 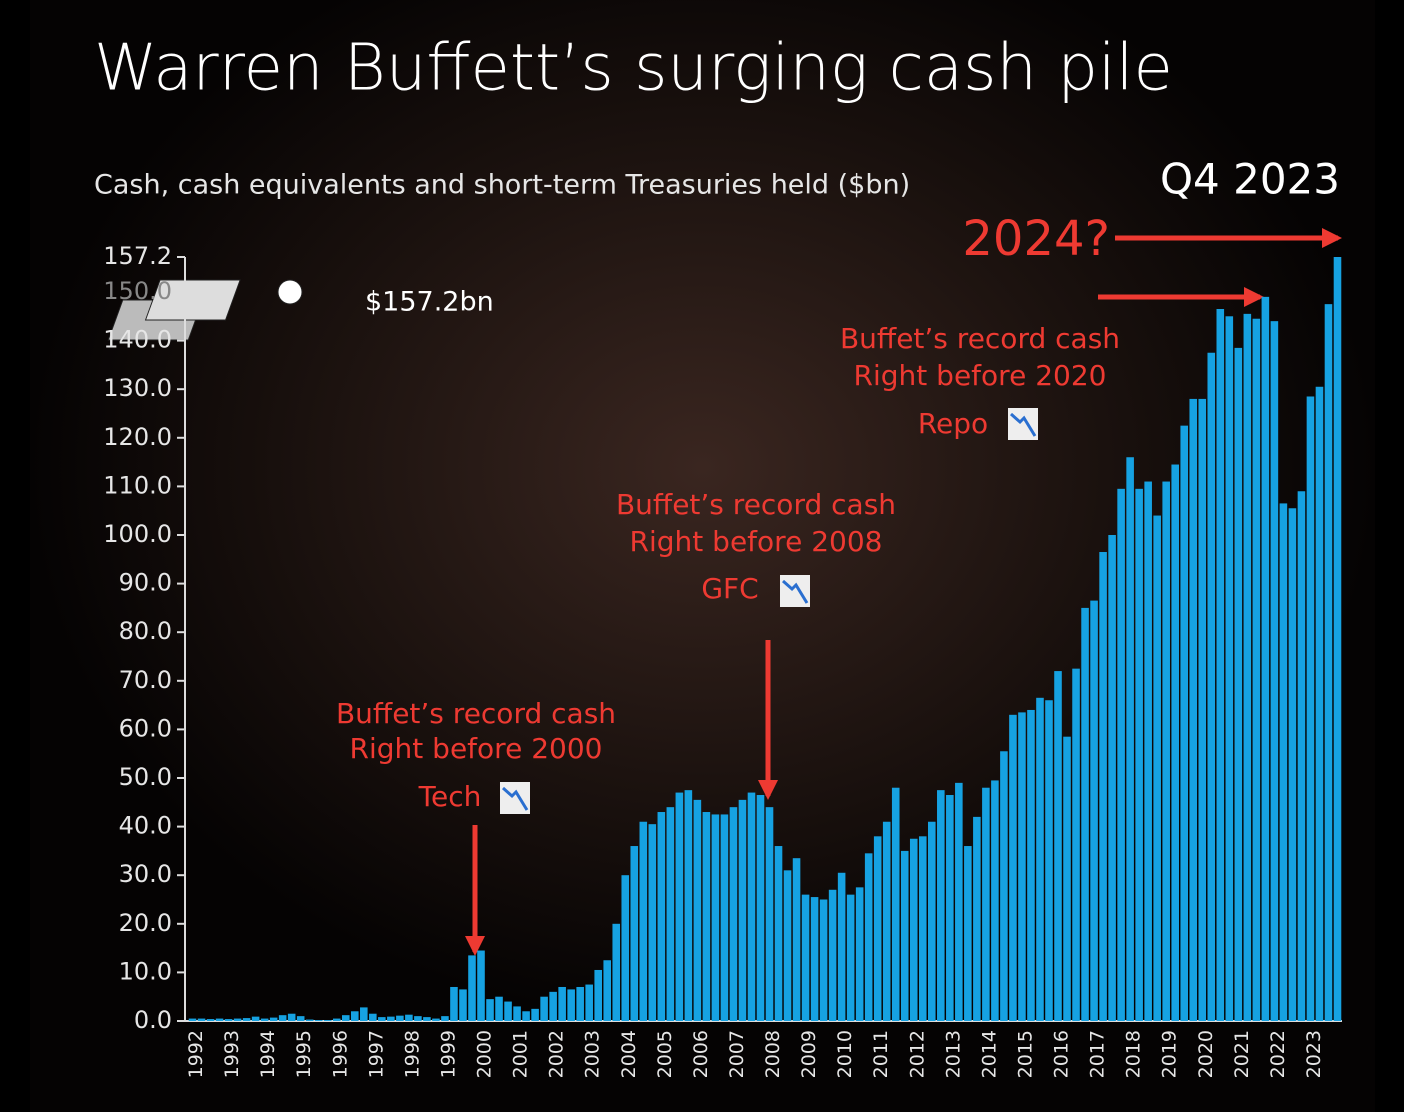 What do you see at coordinates (1062, 1054) in the screenshot?
I see `x-tick-label: 2016` at bounding box center [1062, 1054].